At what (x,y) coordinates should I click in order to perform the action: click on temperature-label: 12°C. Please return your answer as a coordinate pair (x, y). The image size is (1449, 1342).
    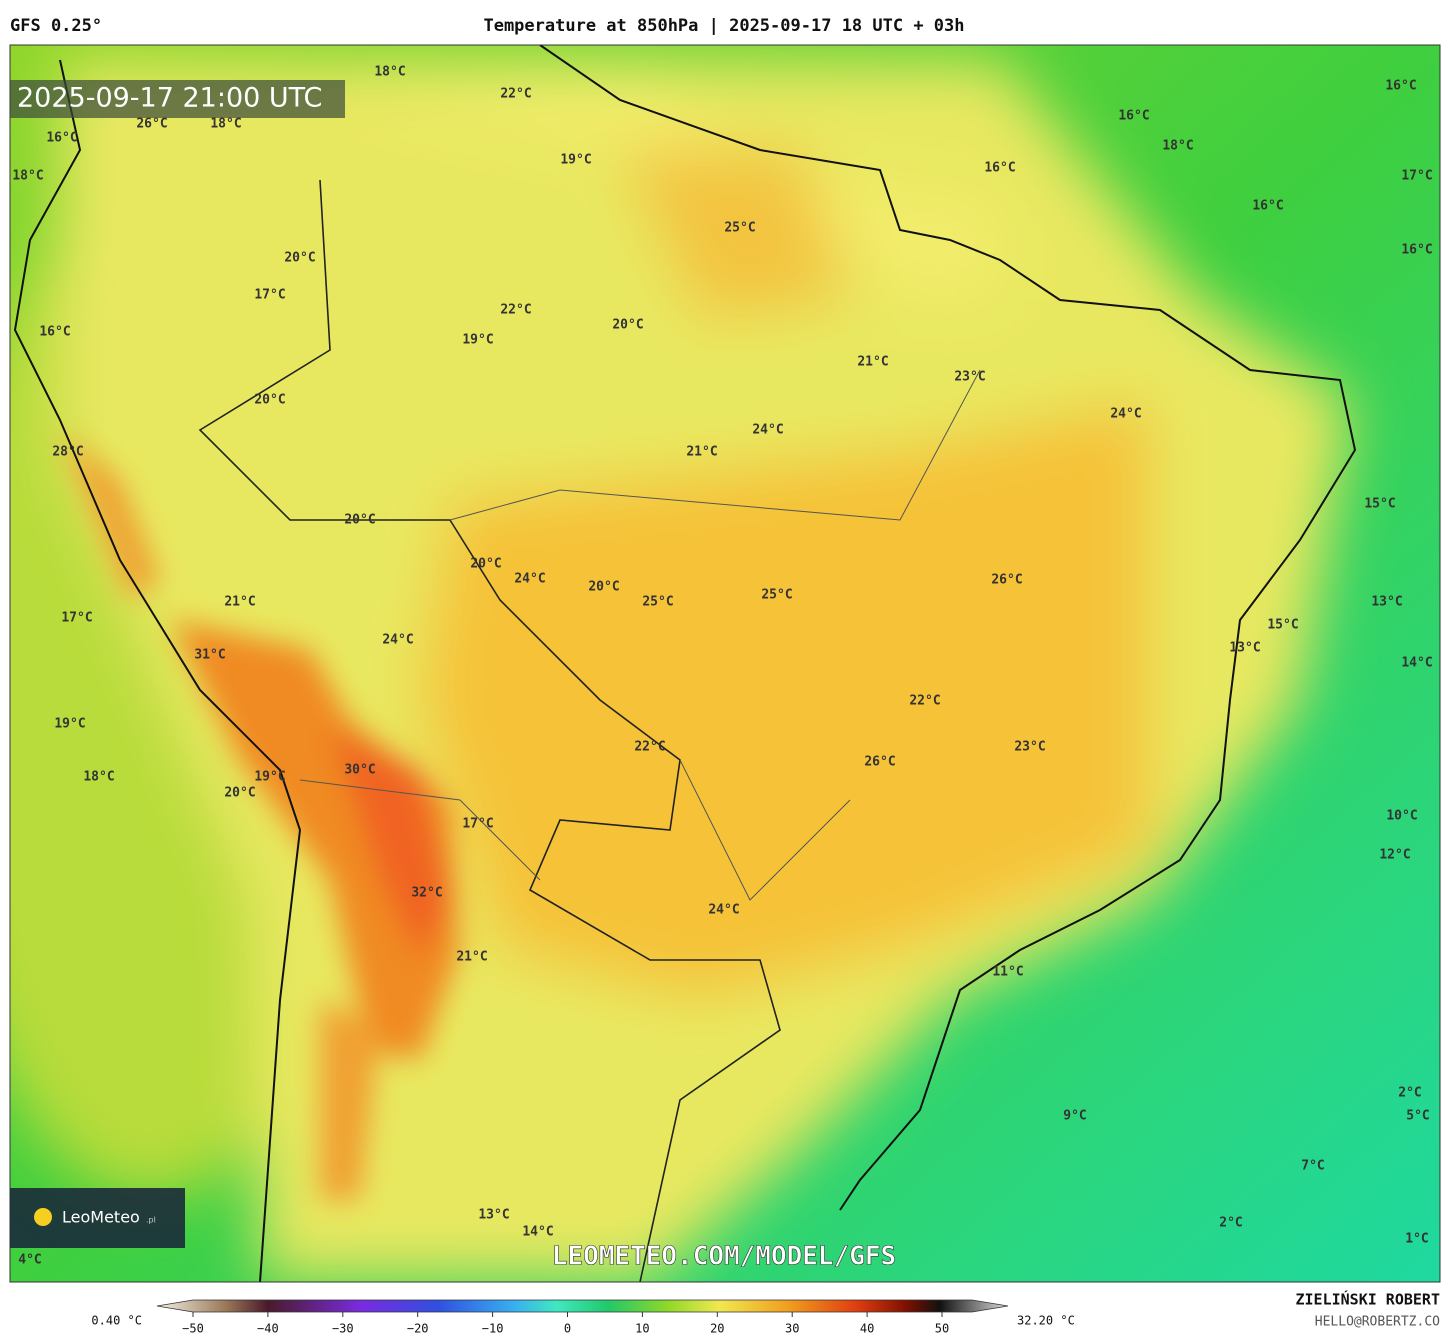
    Looking at the image, I should click on (1394, 855).